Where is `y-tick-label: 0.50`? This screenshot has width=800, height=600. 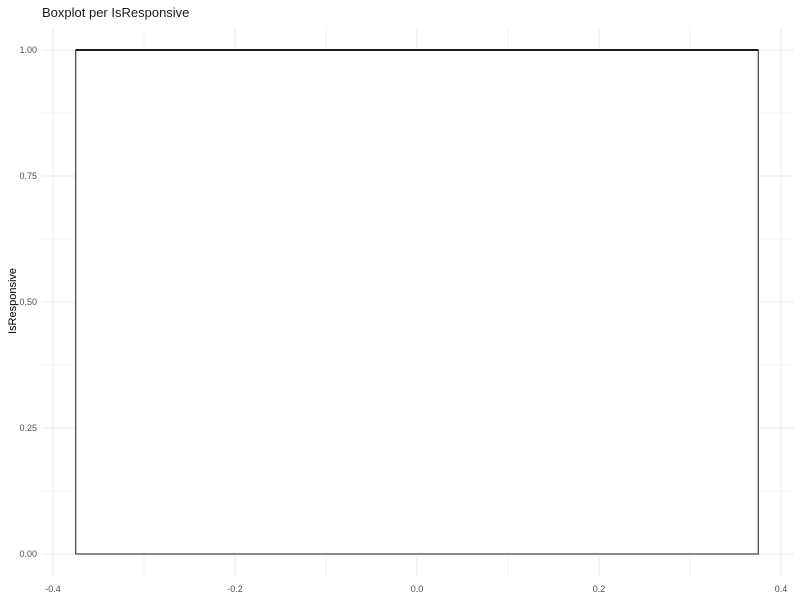
y-tick-label: 0.50 is located at coordinates (28, 302).